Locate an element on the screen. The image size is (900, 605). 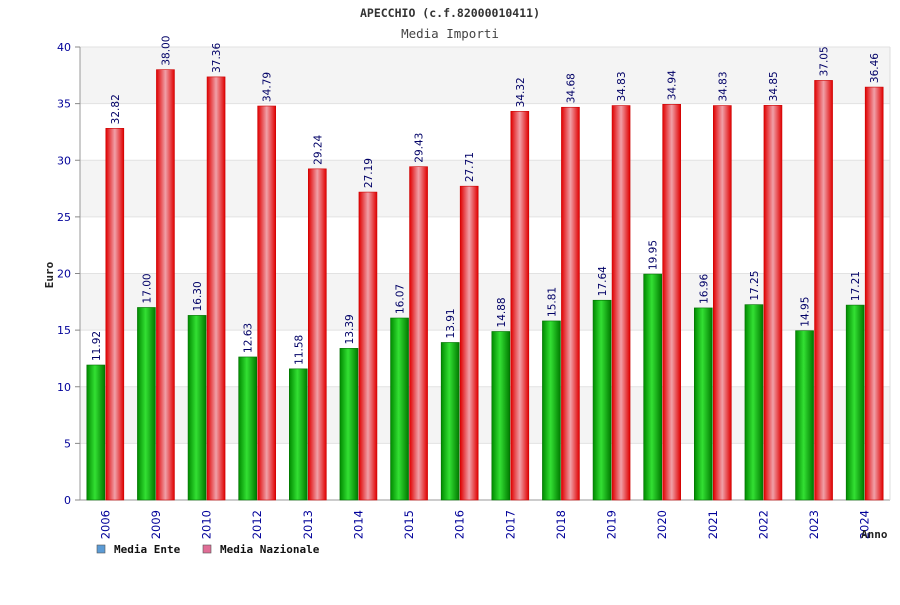
x-tick-label: 2020 is located at coordinates (662, 524).